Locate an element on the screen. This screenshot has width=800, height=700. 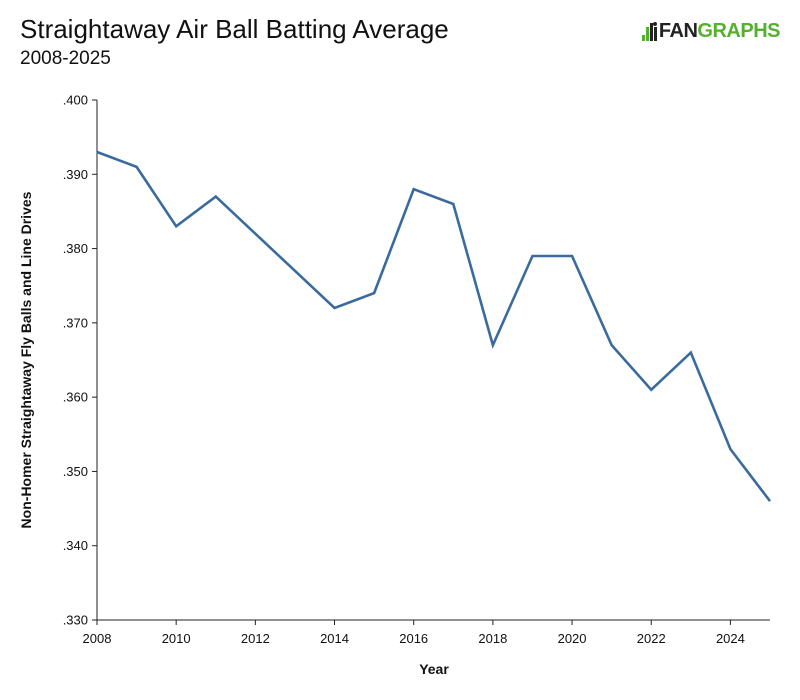
x-tick-label: 2012 is located at coordinates (255, 638).